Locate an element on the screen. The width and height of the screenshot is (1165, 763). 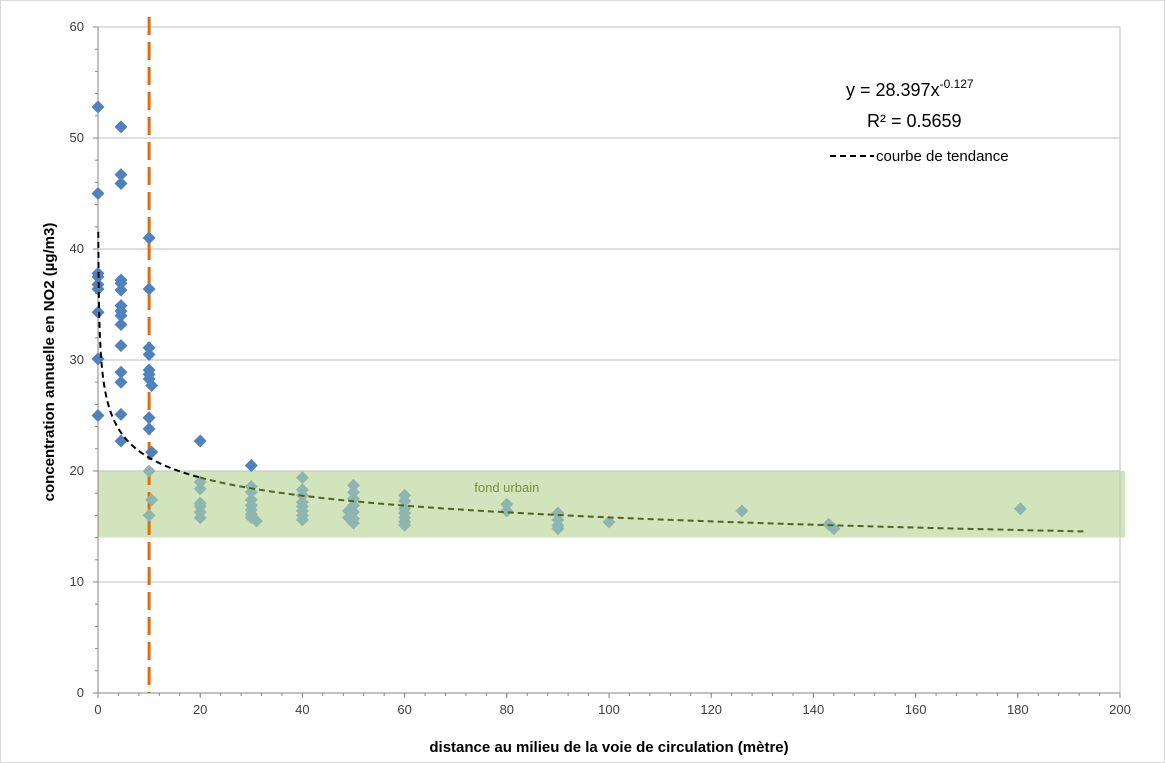
trendline-near is located at coordinates (149, 355).